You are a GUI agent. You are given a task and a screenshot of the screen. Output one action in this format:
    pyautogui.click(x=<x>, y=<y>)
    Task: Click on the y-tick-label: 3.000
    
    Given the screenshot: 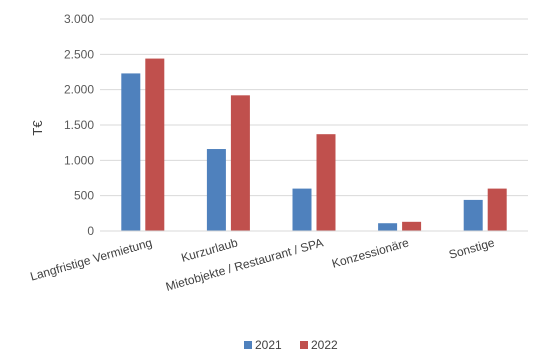 What is the action you would take?
    pyautogui.click(x=79, y=19)
    